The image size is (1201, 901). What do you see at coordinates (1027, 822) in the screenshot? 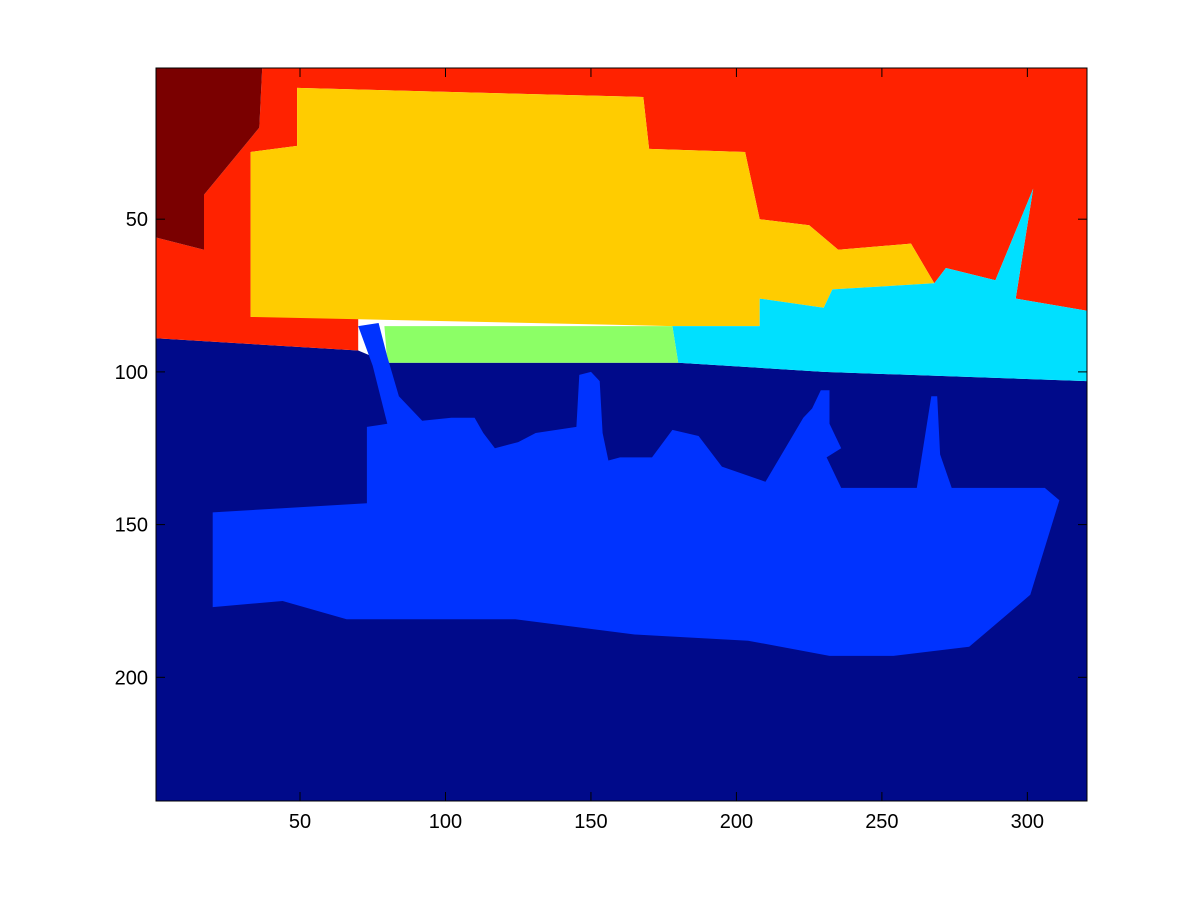
I see `x-tick-label: 300` at bounding box center [1027, 822].